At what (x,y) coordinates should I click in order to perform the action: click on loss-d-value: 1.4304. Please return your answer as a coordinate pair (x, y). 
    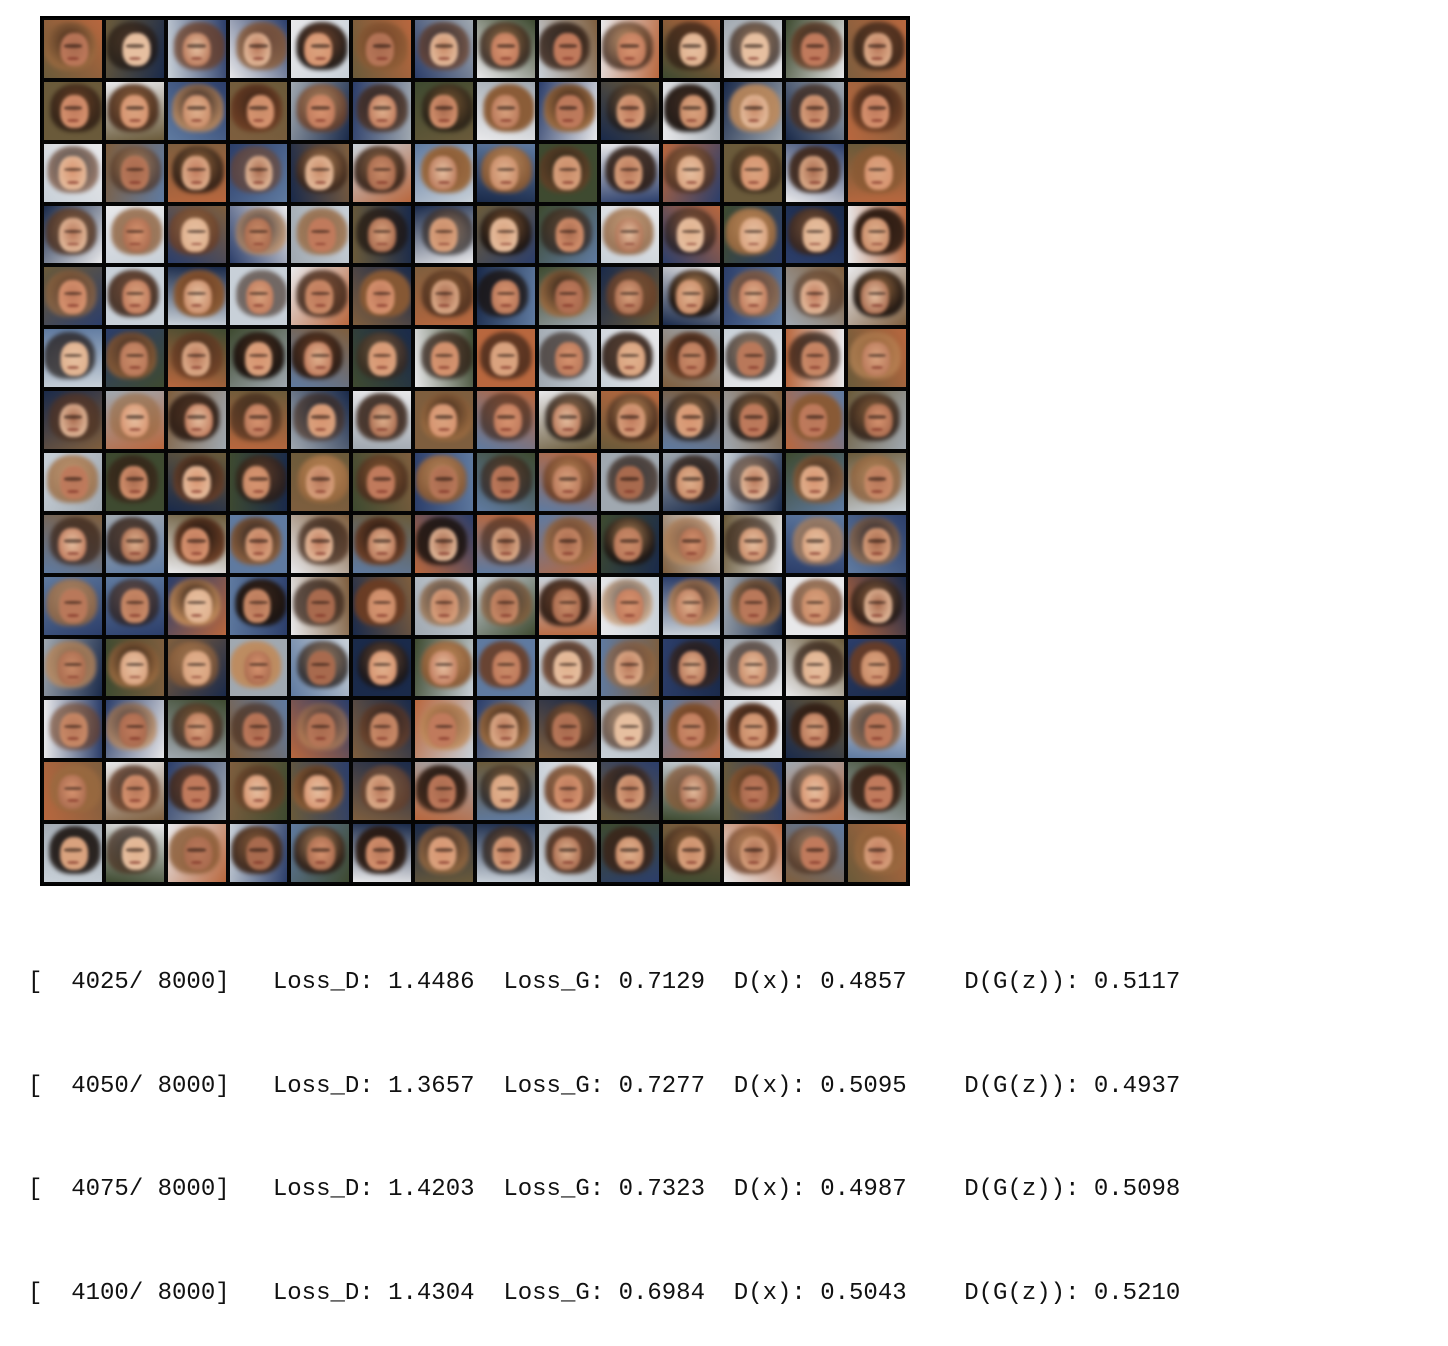
    Looking at the image, I should click on (431, 1293).